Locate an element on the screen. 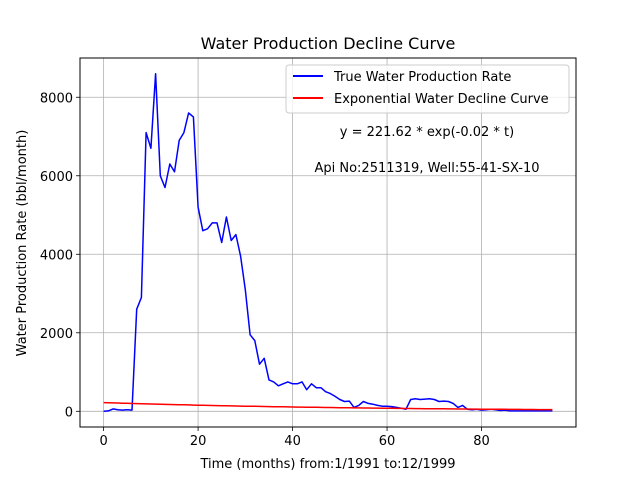  x-tick-label: 0 is located at coordinates (103, 441).